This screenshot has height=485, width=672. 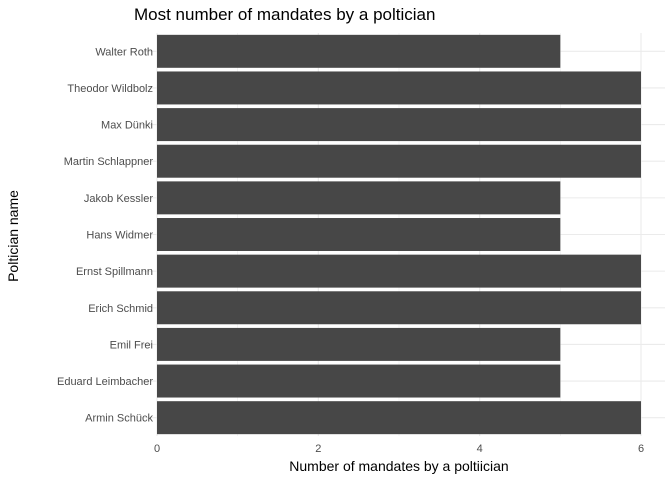 I want to click on y-tick-label: Theodor Wildbolz, so click(x=110, y=89).